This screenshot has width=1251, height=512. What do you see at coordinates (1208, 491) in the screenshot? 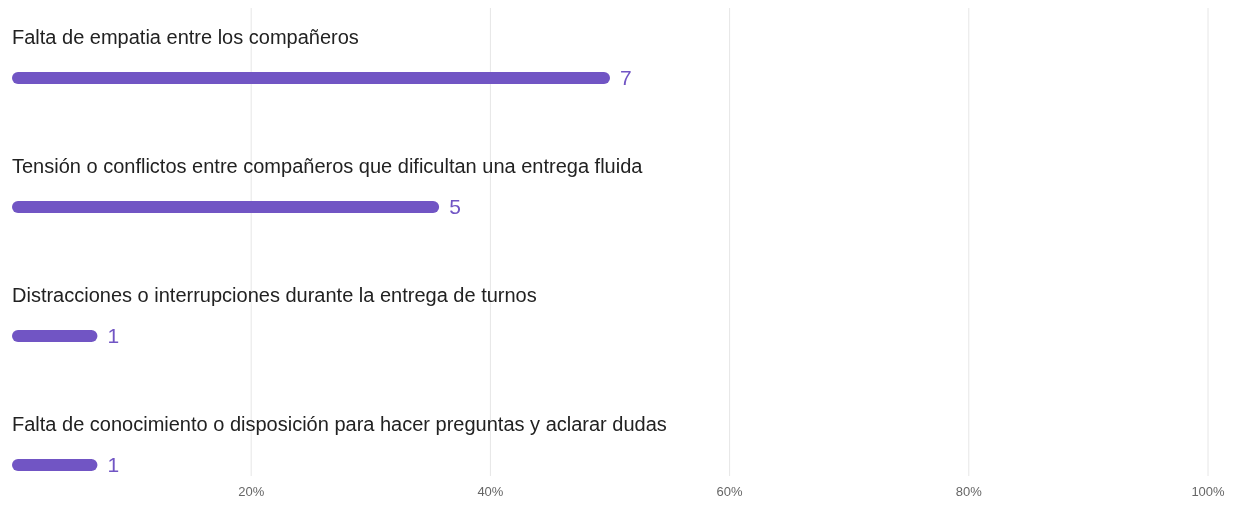
I see `x2-tick-label: 100%` at bounding box center [1208, 491].